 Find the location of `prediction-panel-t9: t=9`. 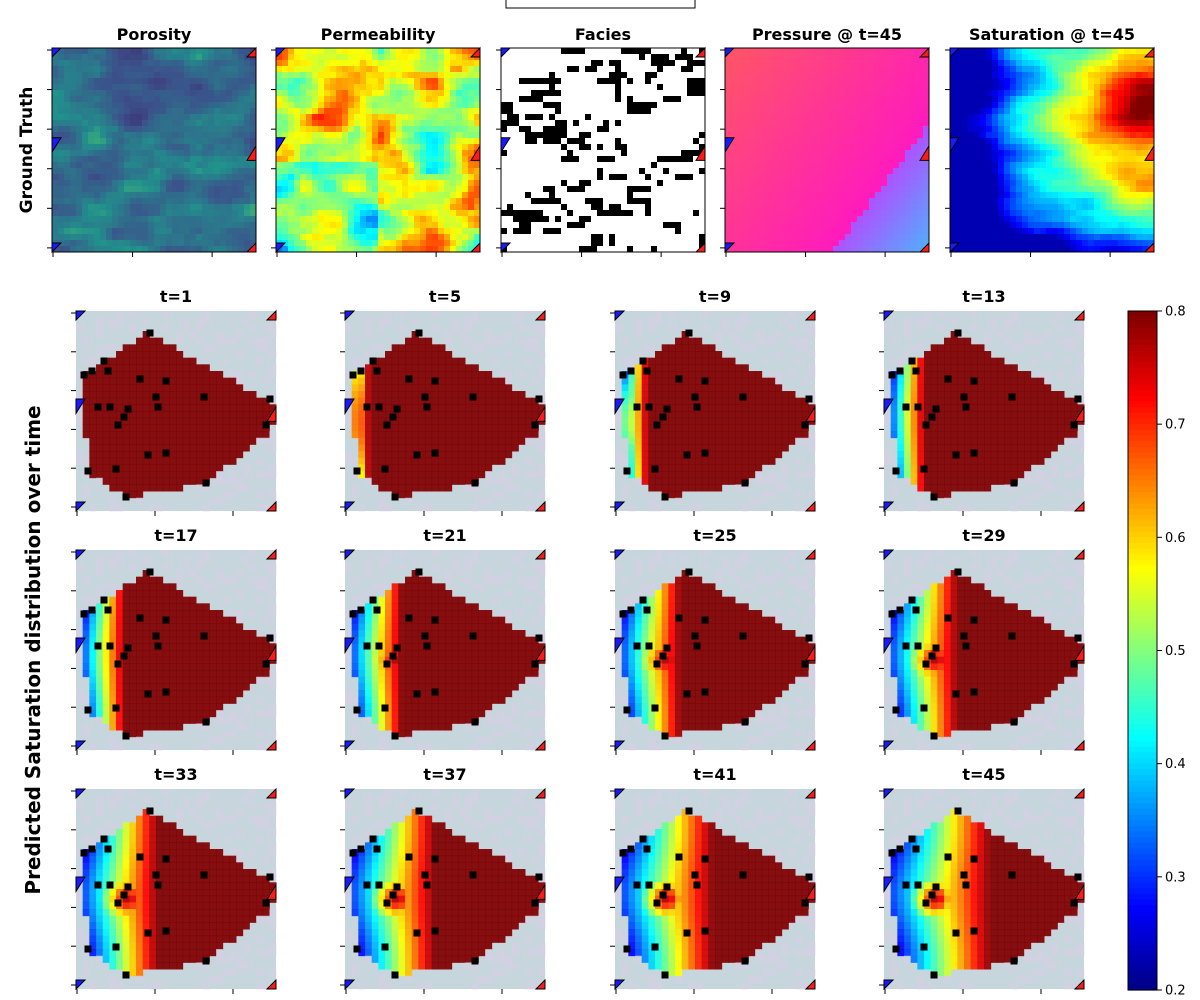

prediction-panel-t9: t=9 is located at coordinates (713, 401).